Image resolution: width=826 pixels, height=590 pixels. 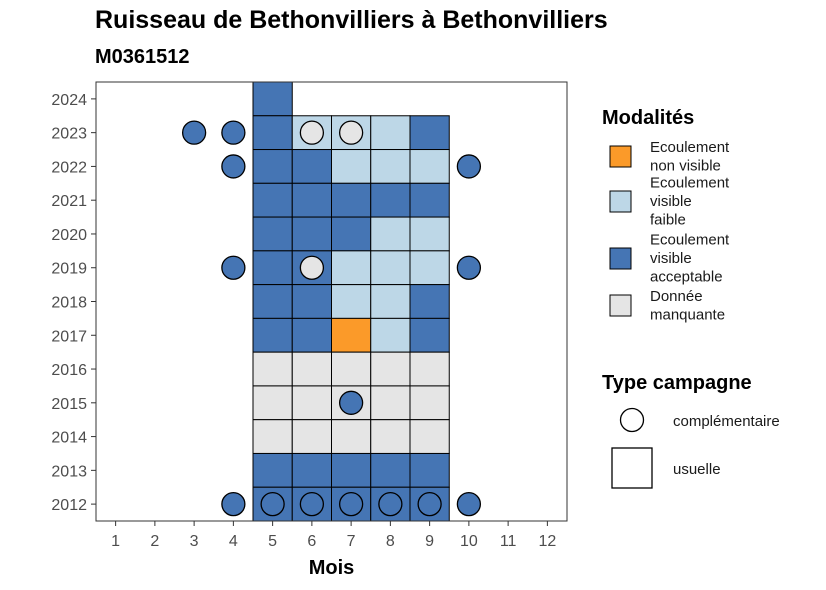 What do you see at coordinates (677, 383) in the screenshot?
I see `legend-campagne-title: Type campagne` at bounding box center [677, 383].